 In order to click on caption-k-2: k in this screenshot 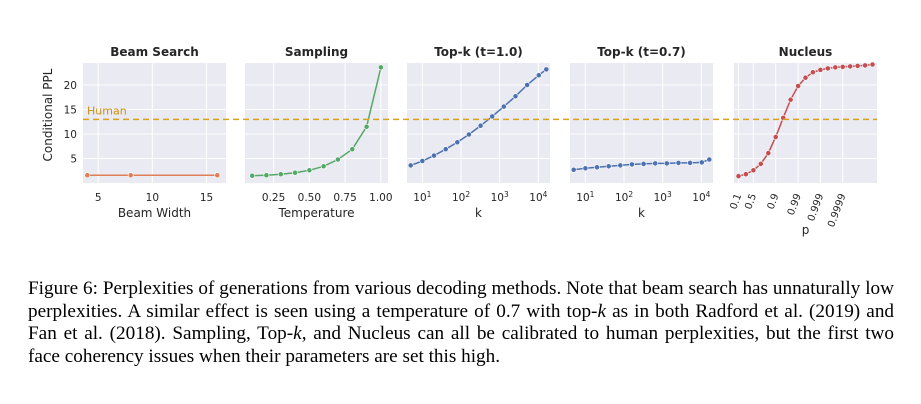, I will do `click(297, 334)`.